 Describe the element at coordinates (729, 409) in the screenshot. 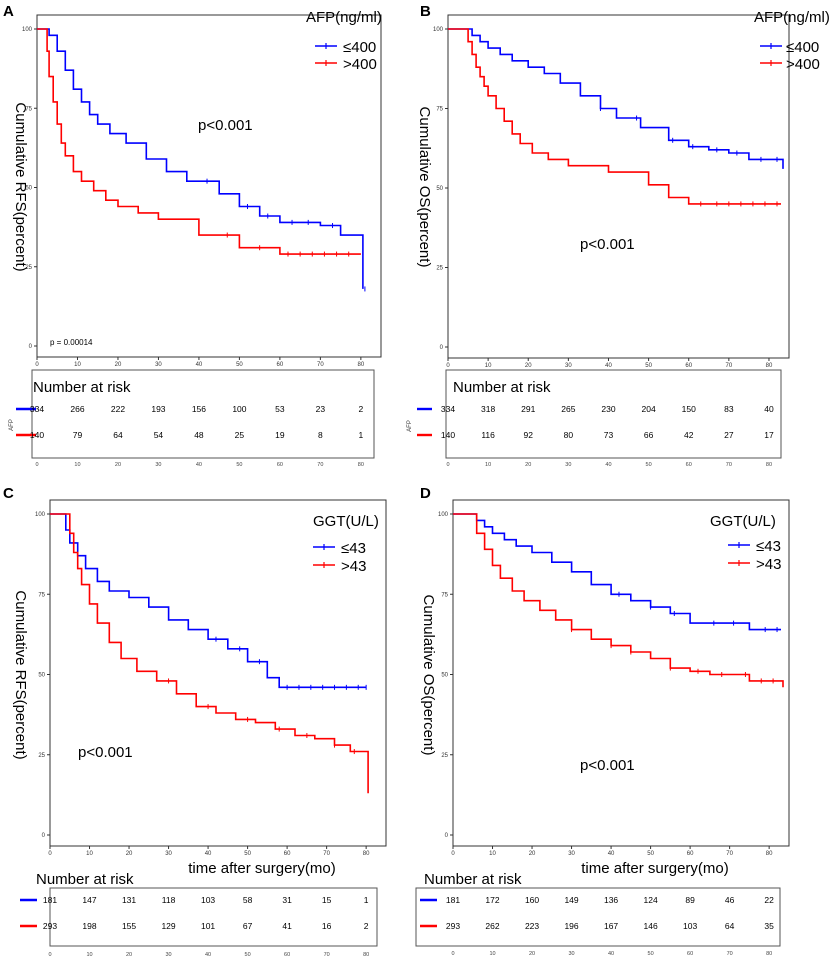

I see `risk-count: 83` at that location.